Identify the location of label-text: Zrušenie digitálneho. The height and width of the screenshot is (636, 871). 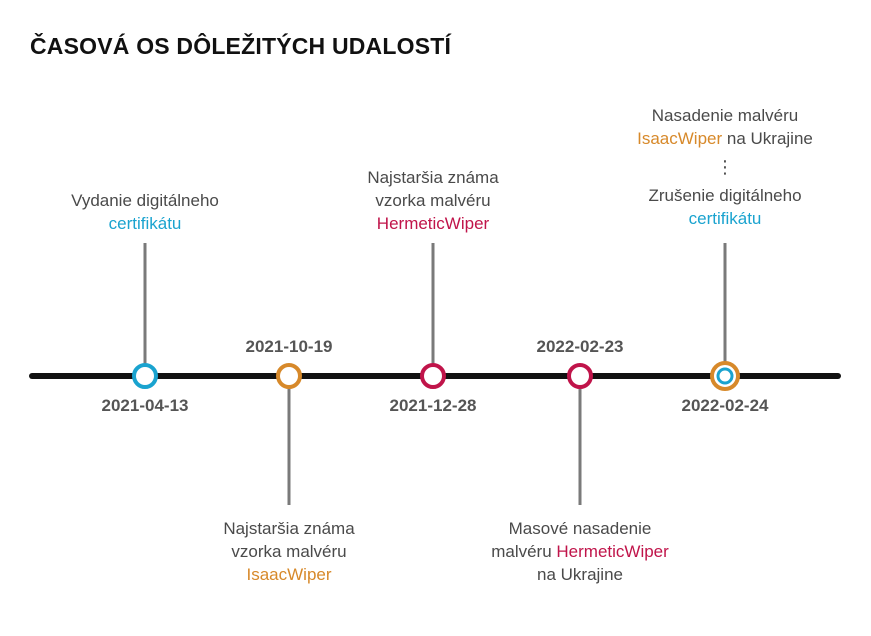
(725, 195).